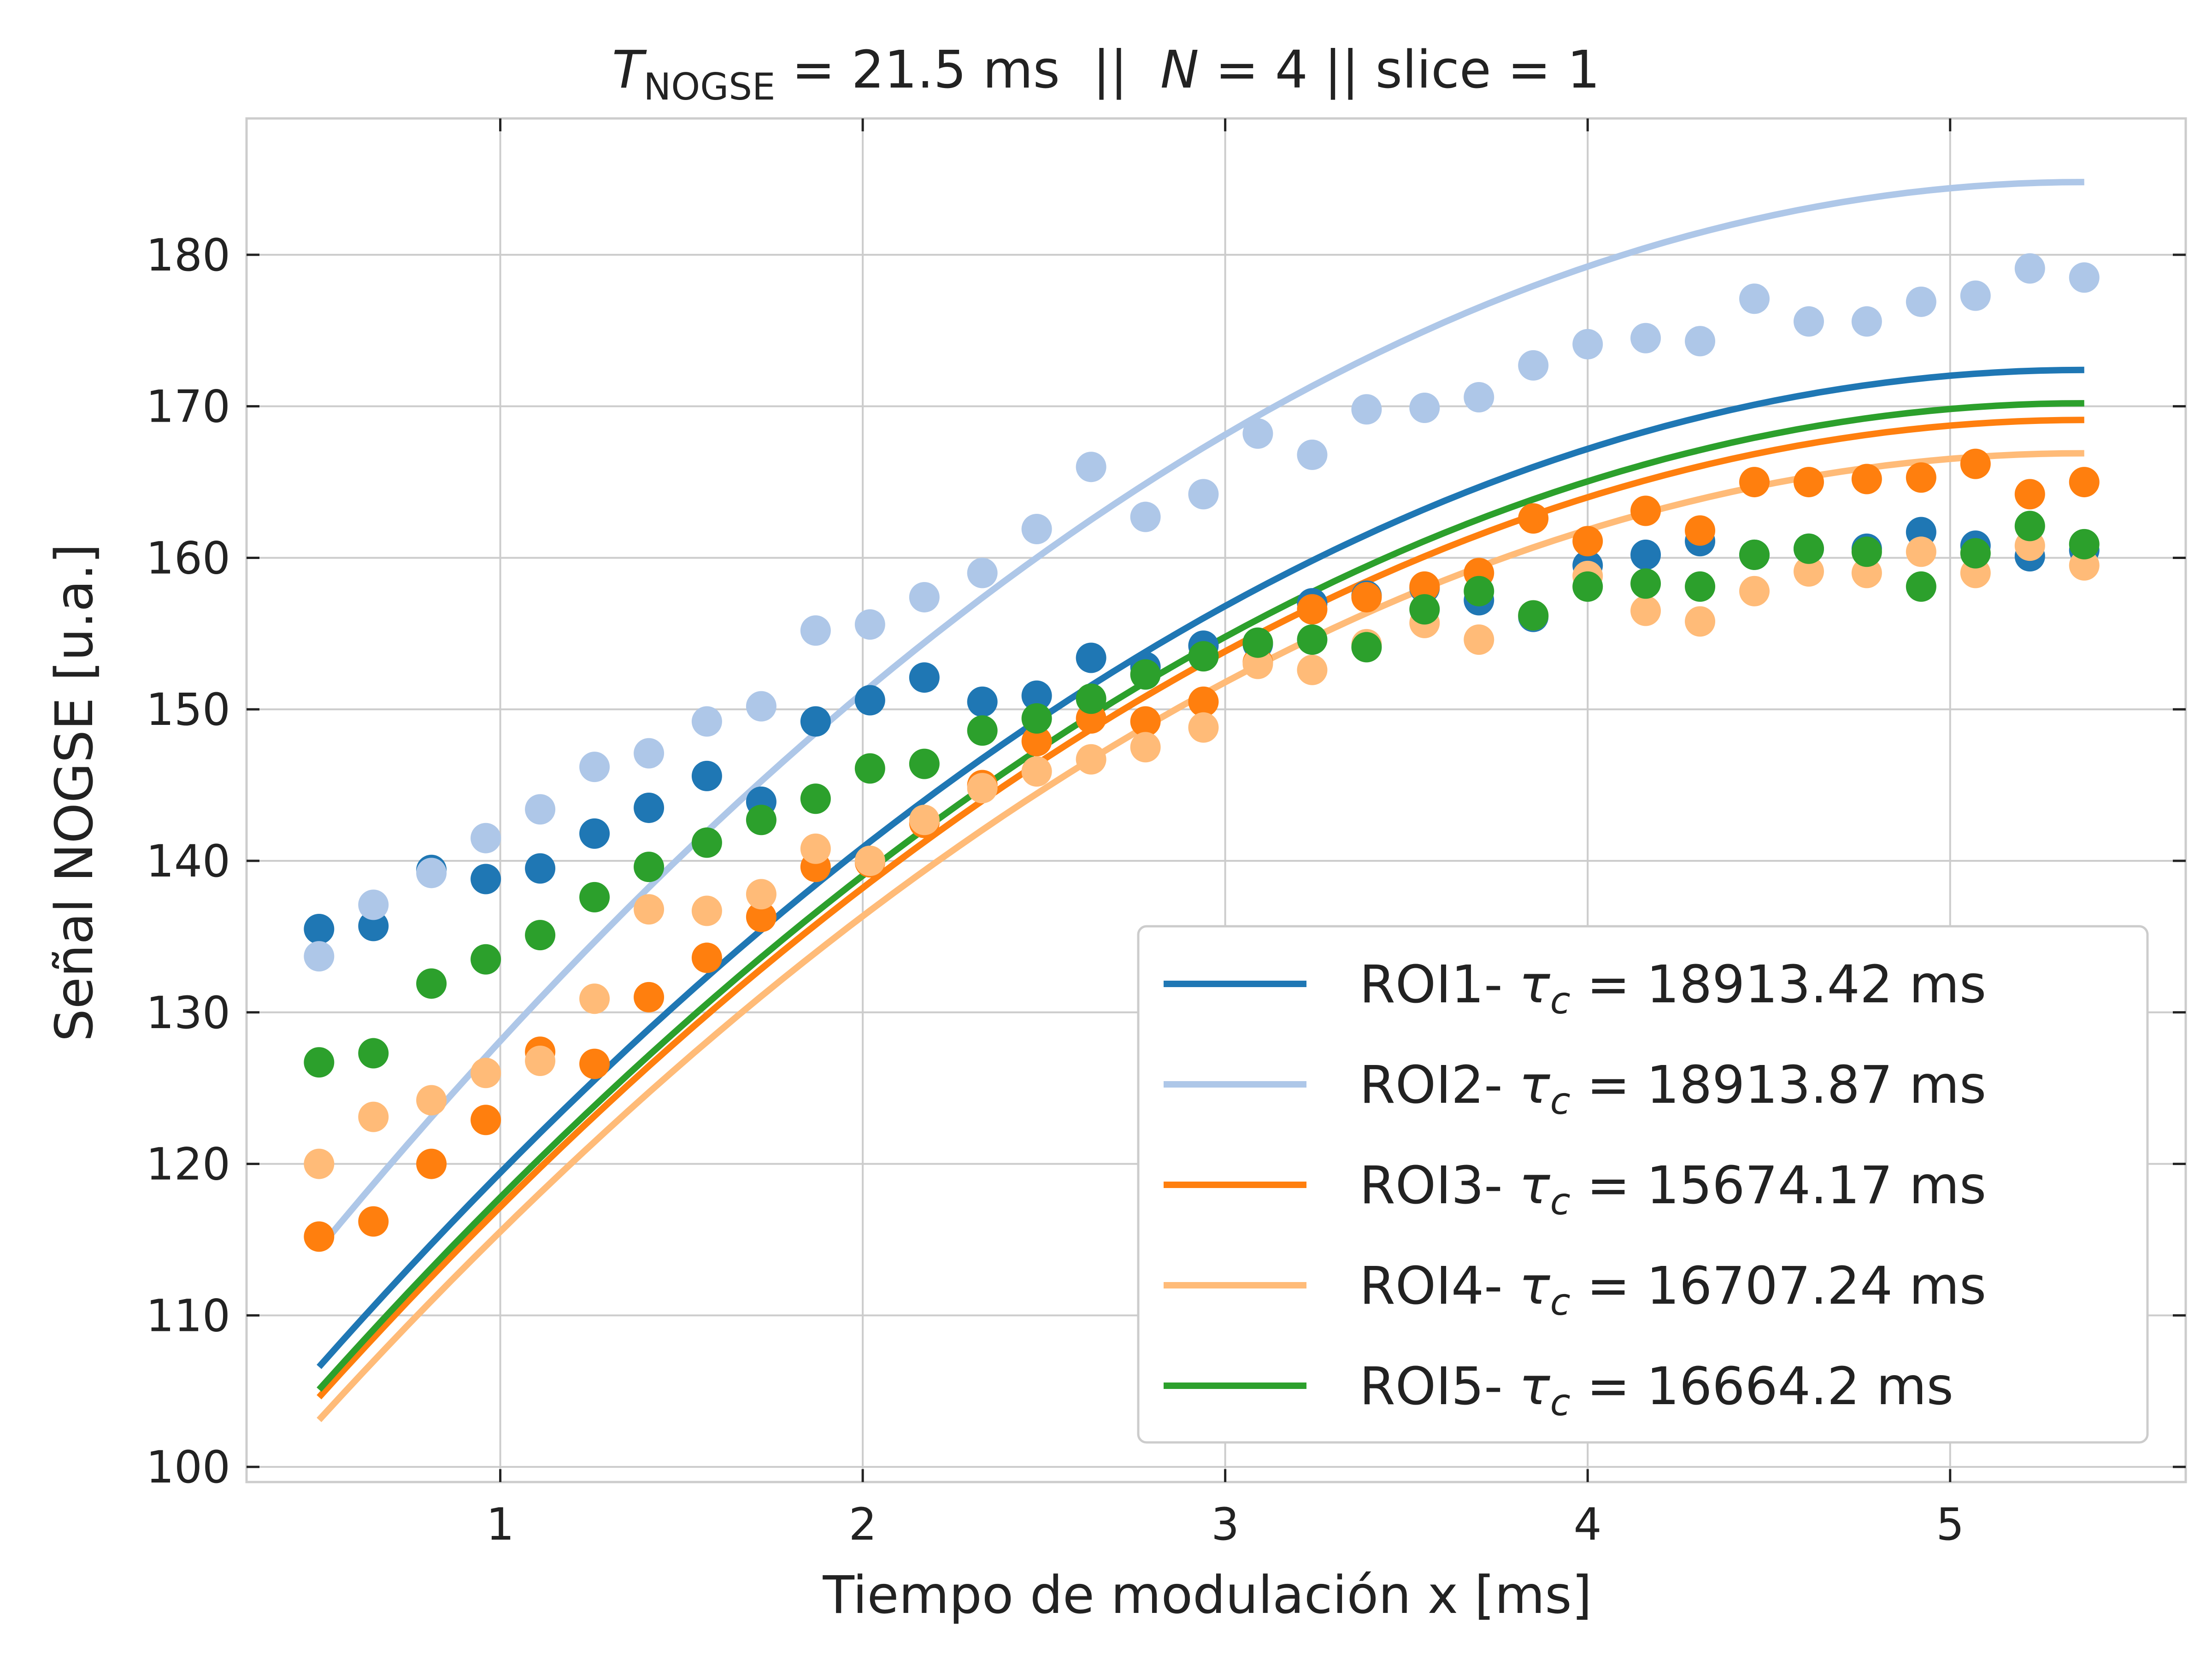  Describe the element at coordinates (188, 1467) in the screenshot. I see `y-tick-label: 100` at that location.